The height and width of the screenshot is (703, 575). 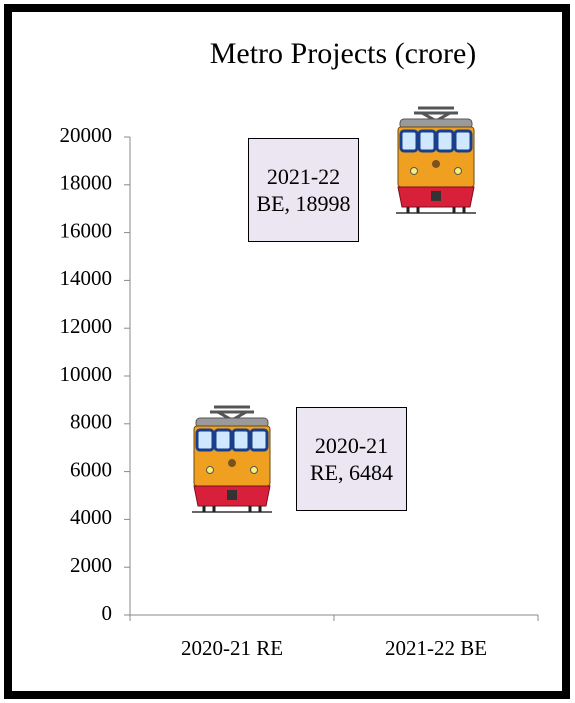 I want to click on y-tick-label: 10000, so click(x=86, y=374).